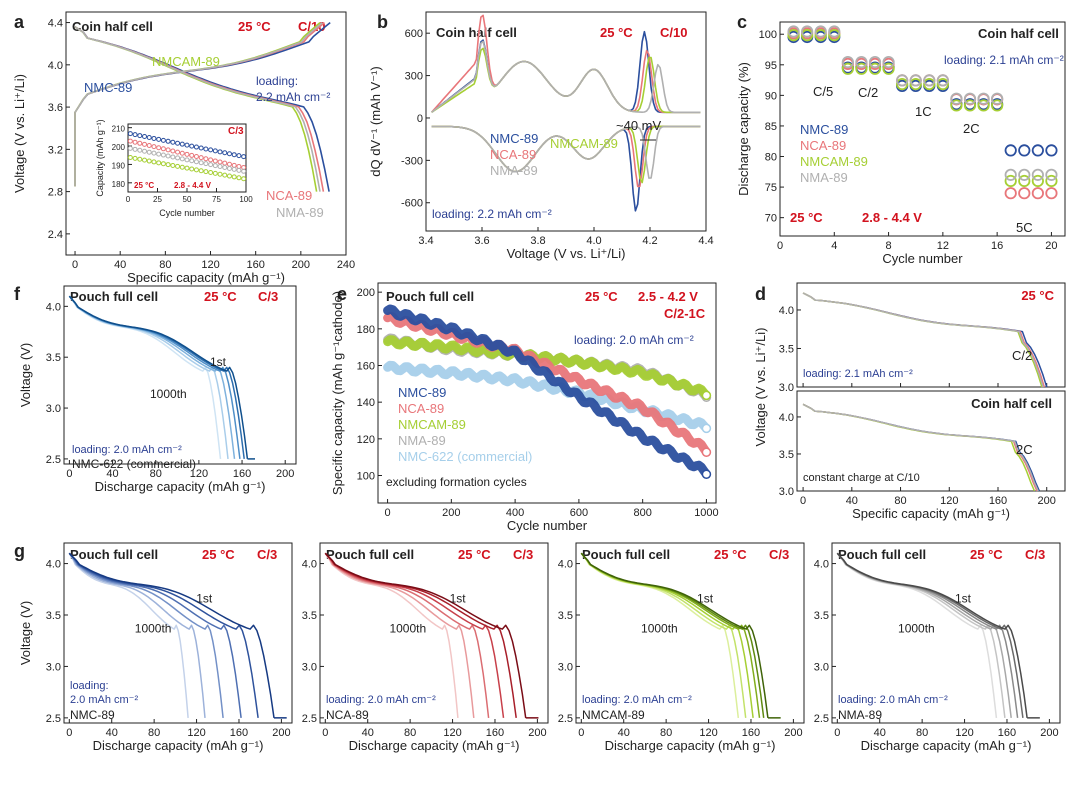 This screenshot has height=793, width=1080. I want to click on legend-NMCAM-89: NMCAM-89, so click(432, 424).